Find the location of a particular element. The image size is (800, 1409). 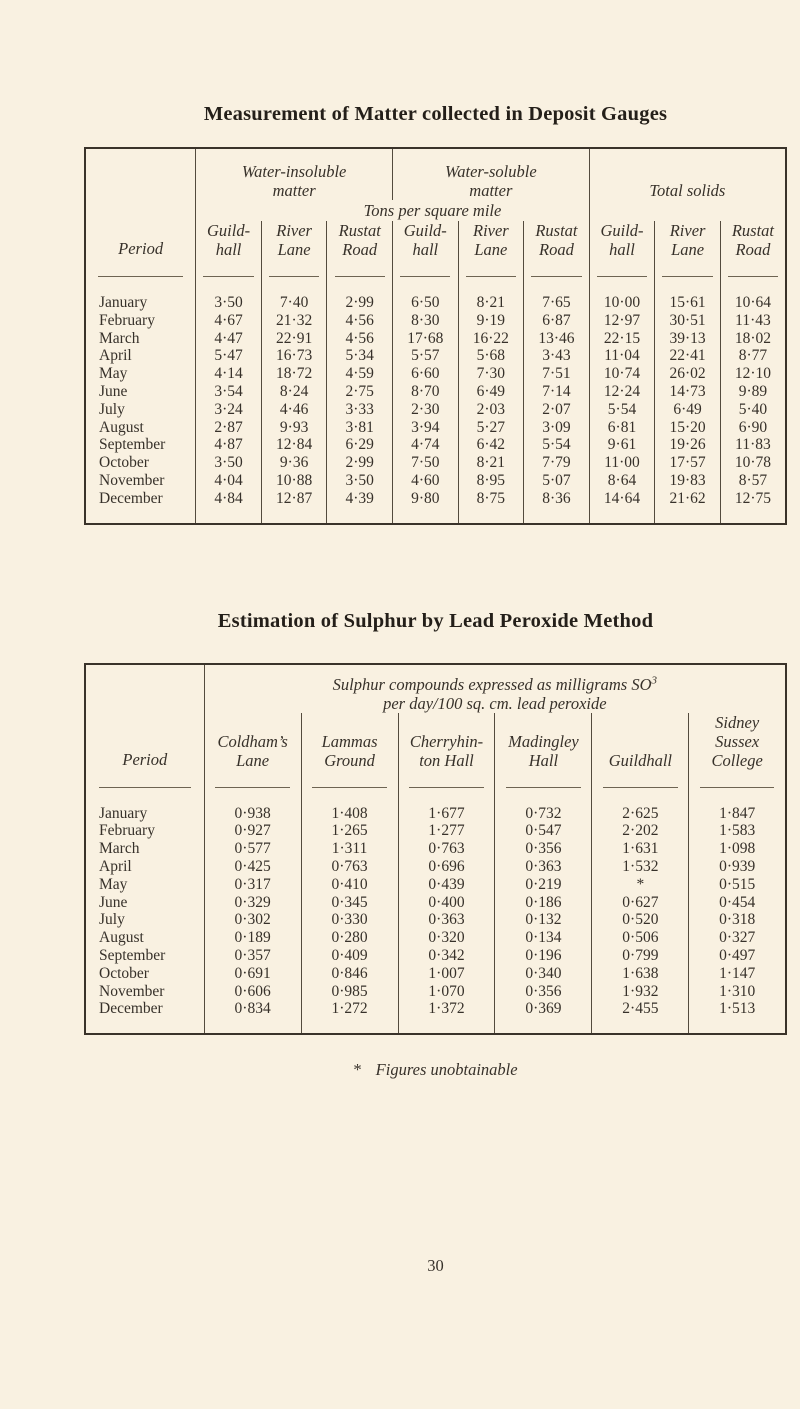

value-cell: 1·272 is located at coordinates (349, 1017).